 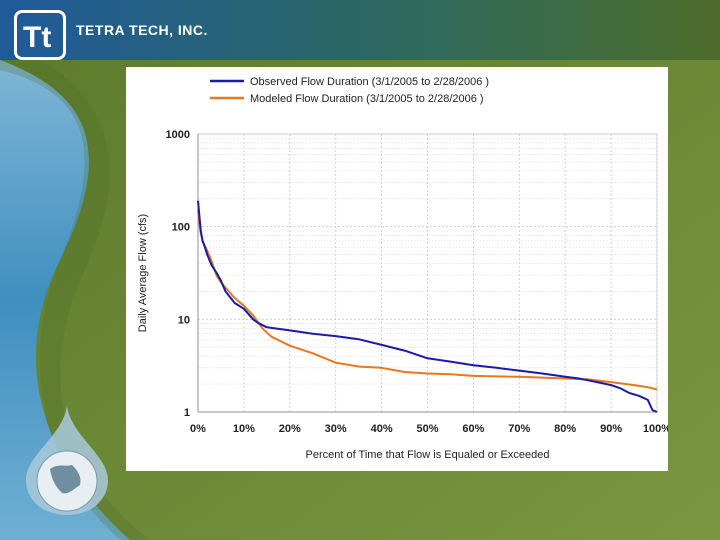 I want to click on x-tick-label: 30%, so click(x=336, y=429).